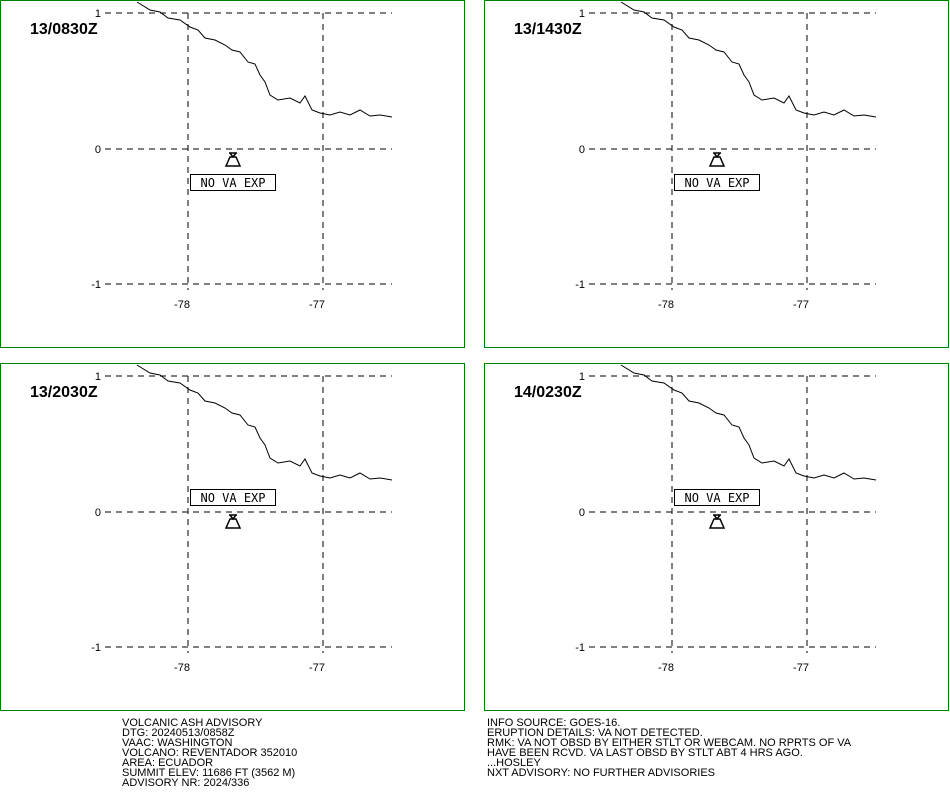 Image resolution: width=950 pixels, height=812 pixels. I want to click on valid-time: 13/1430Z, so click(548, 29).